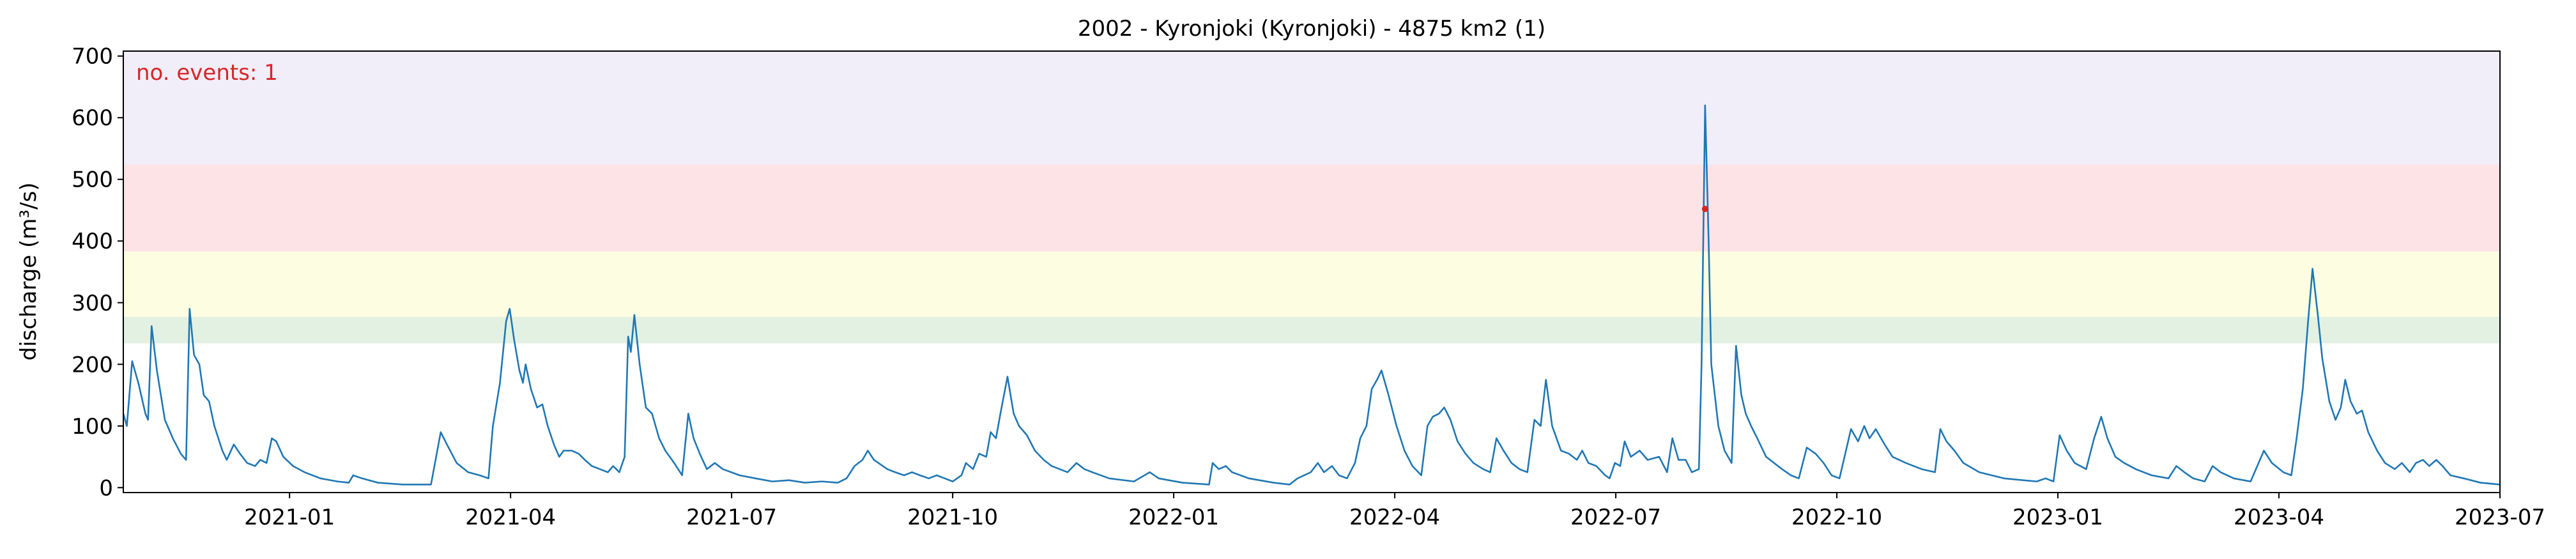 This screenshot has height=559, width=2576. I want to click on y-tick-label: 200, so click(92, 365).